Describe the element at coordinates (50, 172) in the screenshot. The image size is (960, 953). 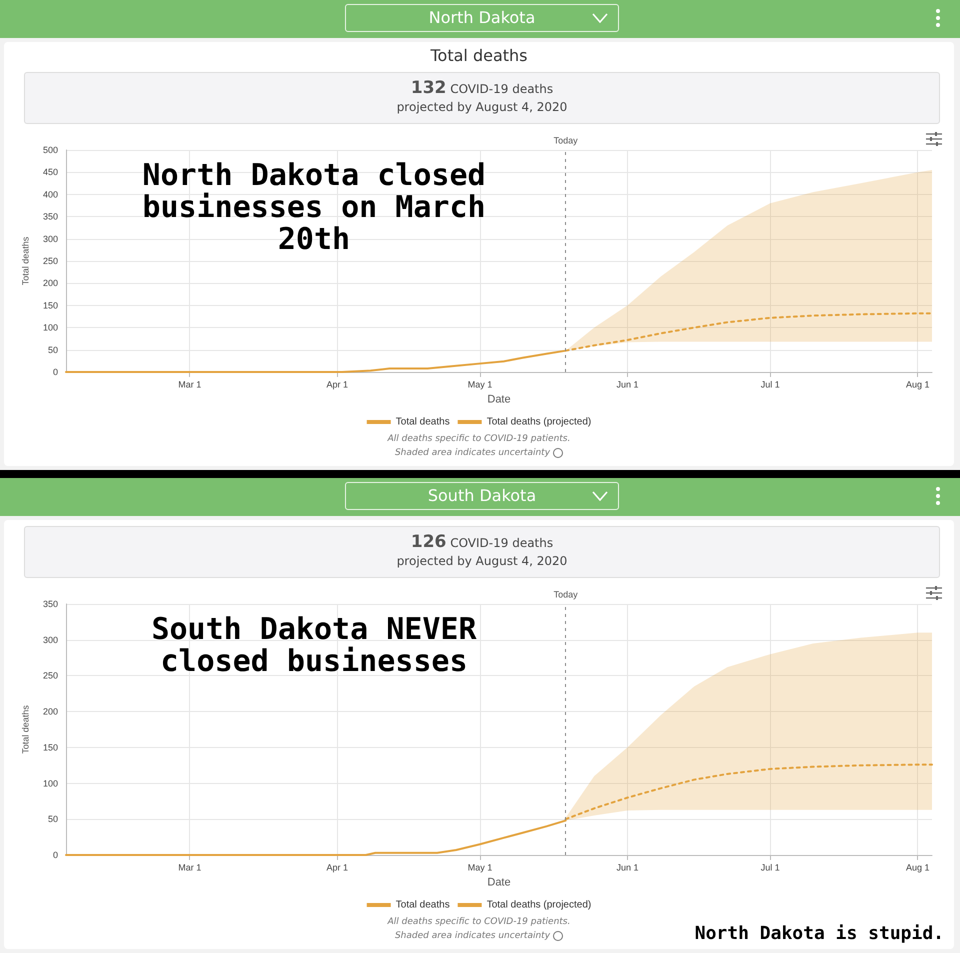
I see `y-tick-label: 450` at that location.